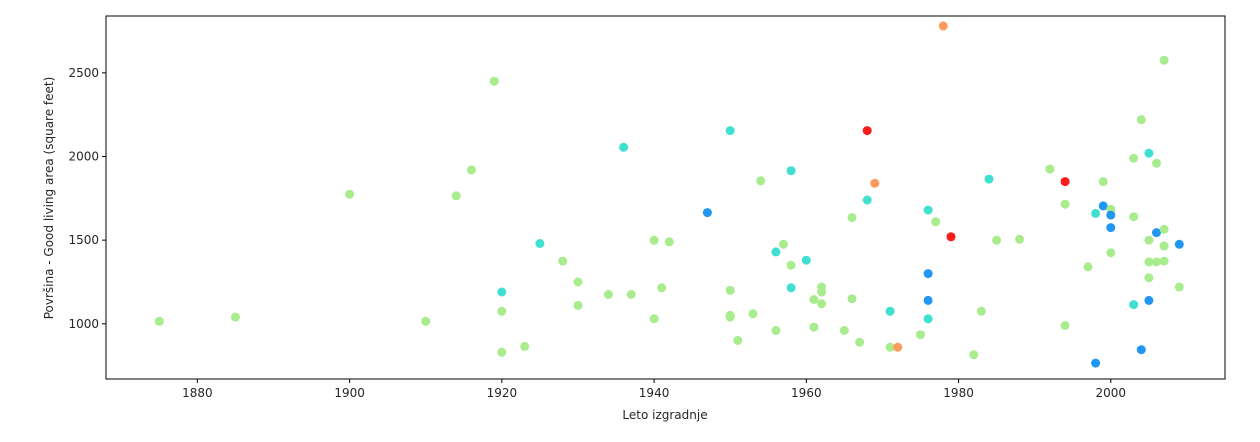 The height and width of the screenshot is (442, 1260). Describe the element at coordinates (83, 157) in the screenshot. I see `y-tick-label-2: 2000` at that location.